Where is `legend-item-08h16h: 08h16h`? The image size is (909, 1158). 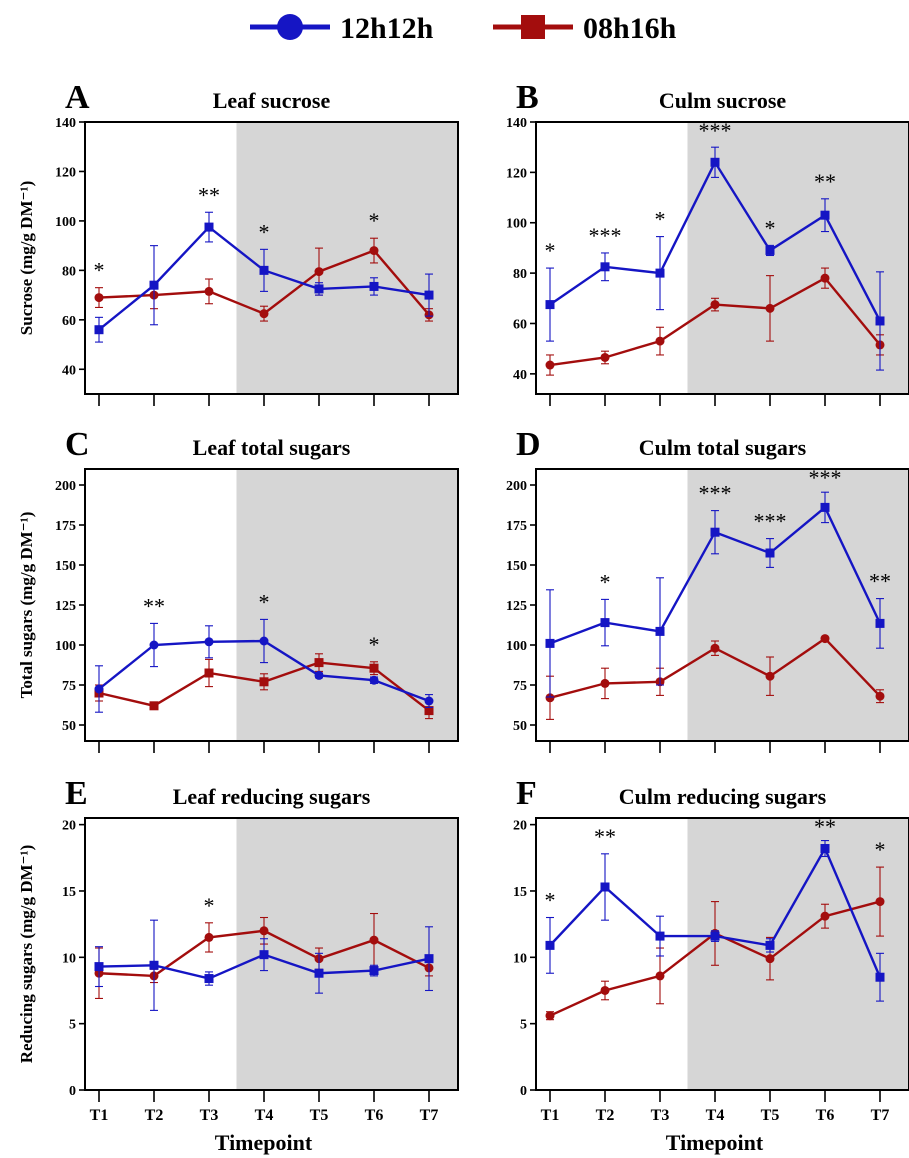 legend-item-08h16h: 08h16h is located at coordinates (585, 28).